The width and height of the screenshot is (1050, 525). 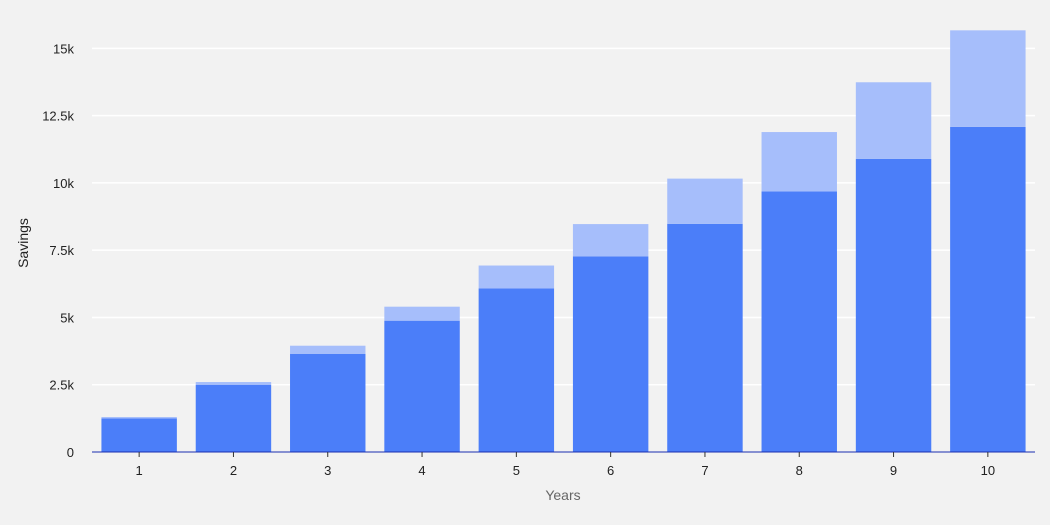 I want to click on x-tick-label: 10, so click(x=988, y=470).